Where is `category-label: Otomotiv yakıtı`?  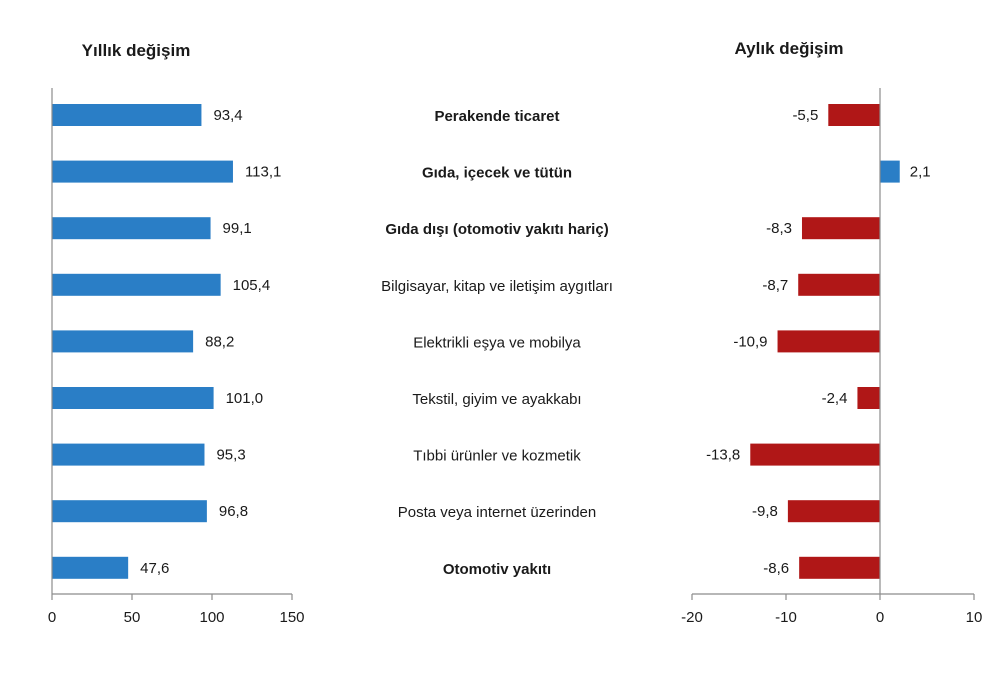 category-label: Otomotiv yakıtı is located at coordinates (497, 569).